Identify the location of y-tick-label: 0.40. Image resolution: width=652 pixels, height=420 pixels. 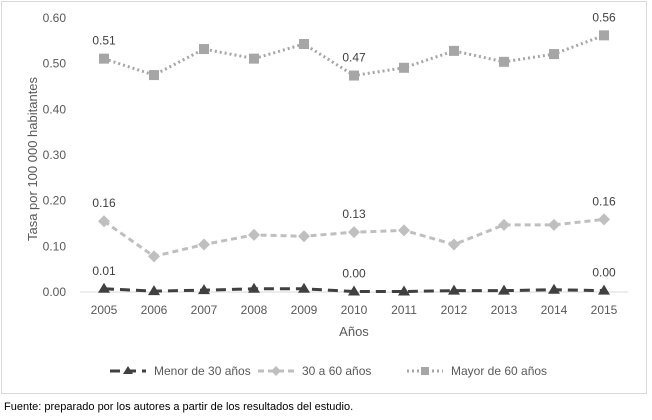
(55, 109).